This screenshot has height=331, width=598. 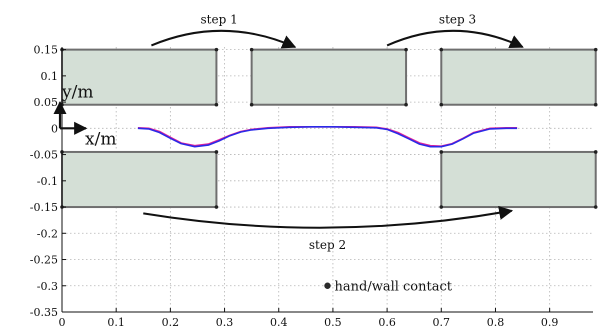 What do you see at coordinates (47, 181) in the screenshot?
I see `y-tick-label: -0.1` at bounding box center [47, 181].